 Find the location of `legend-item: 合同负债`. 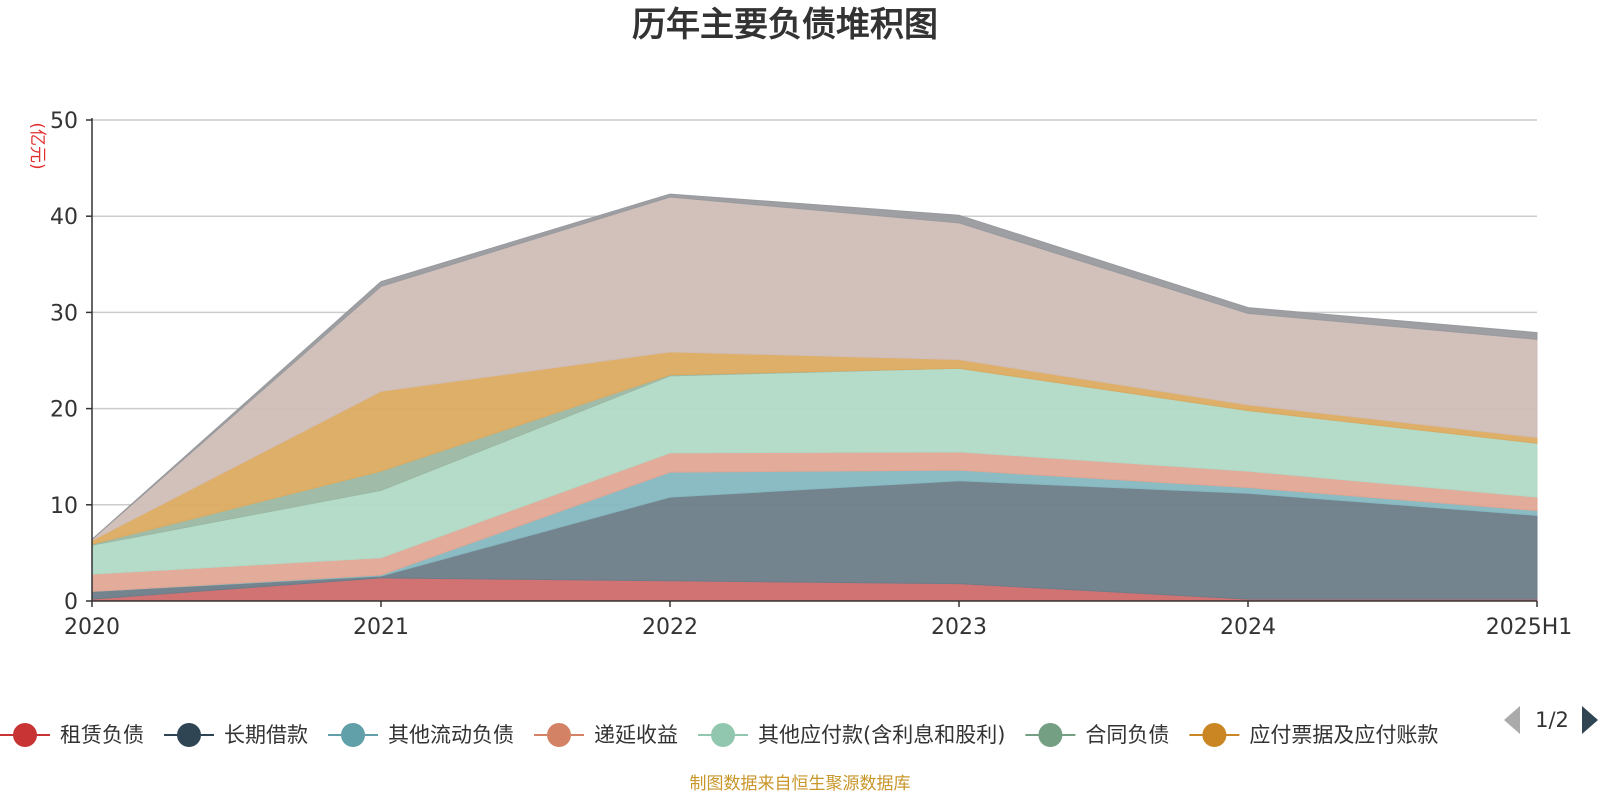

legend-item: 合同负债 is located at coordinates (1097, 735).